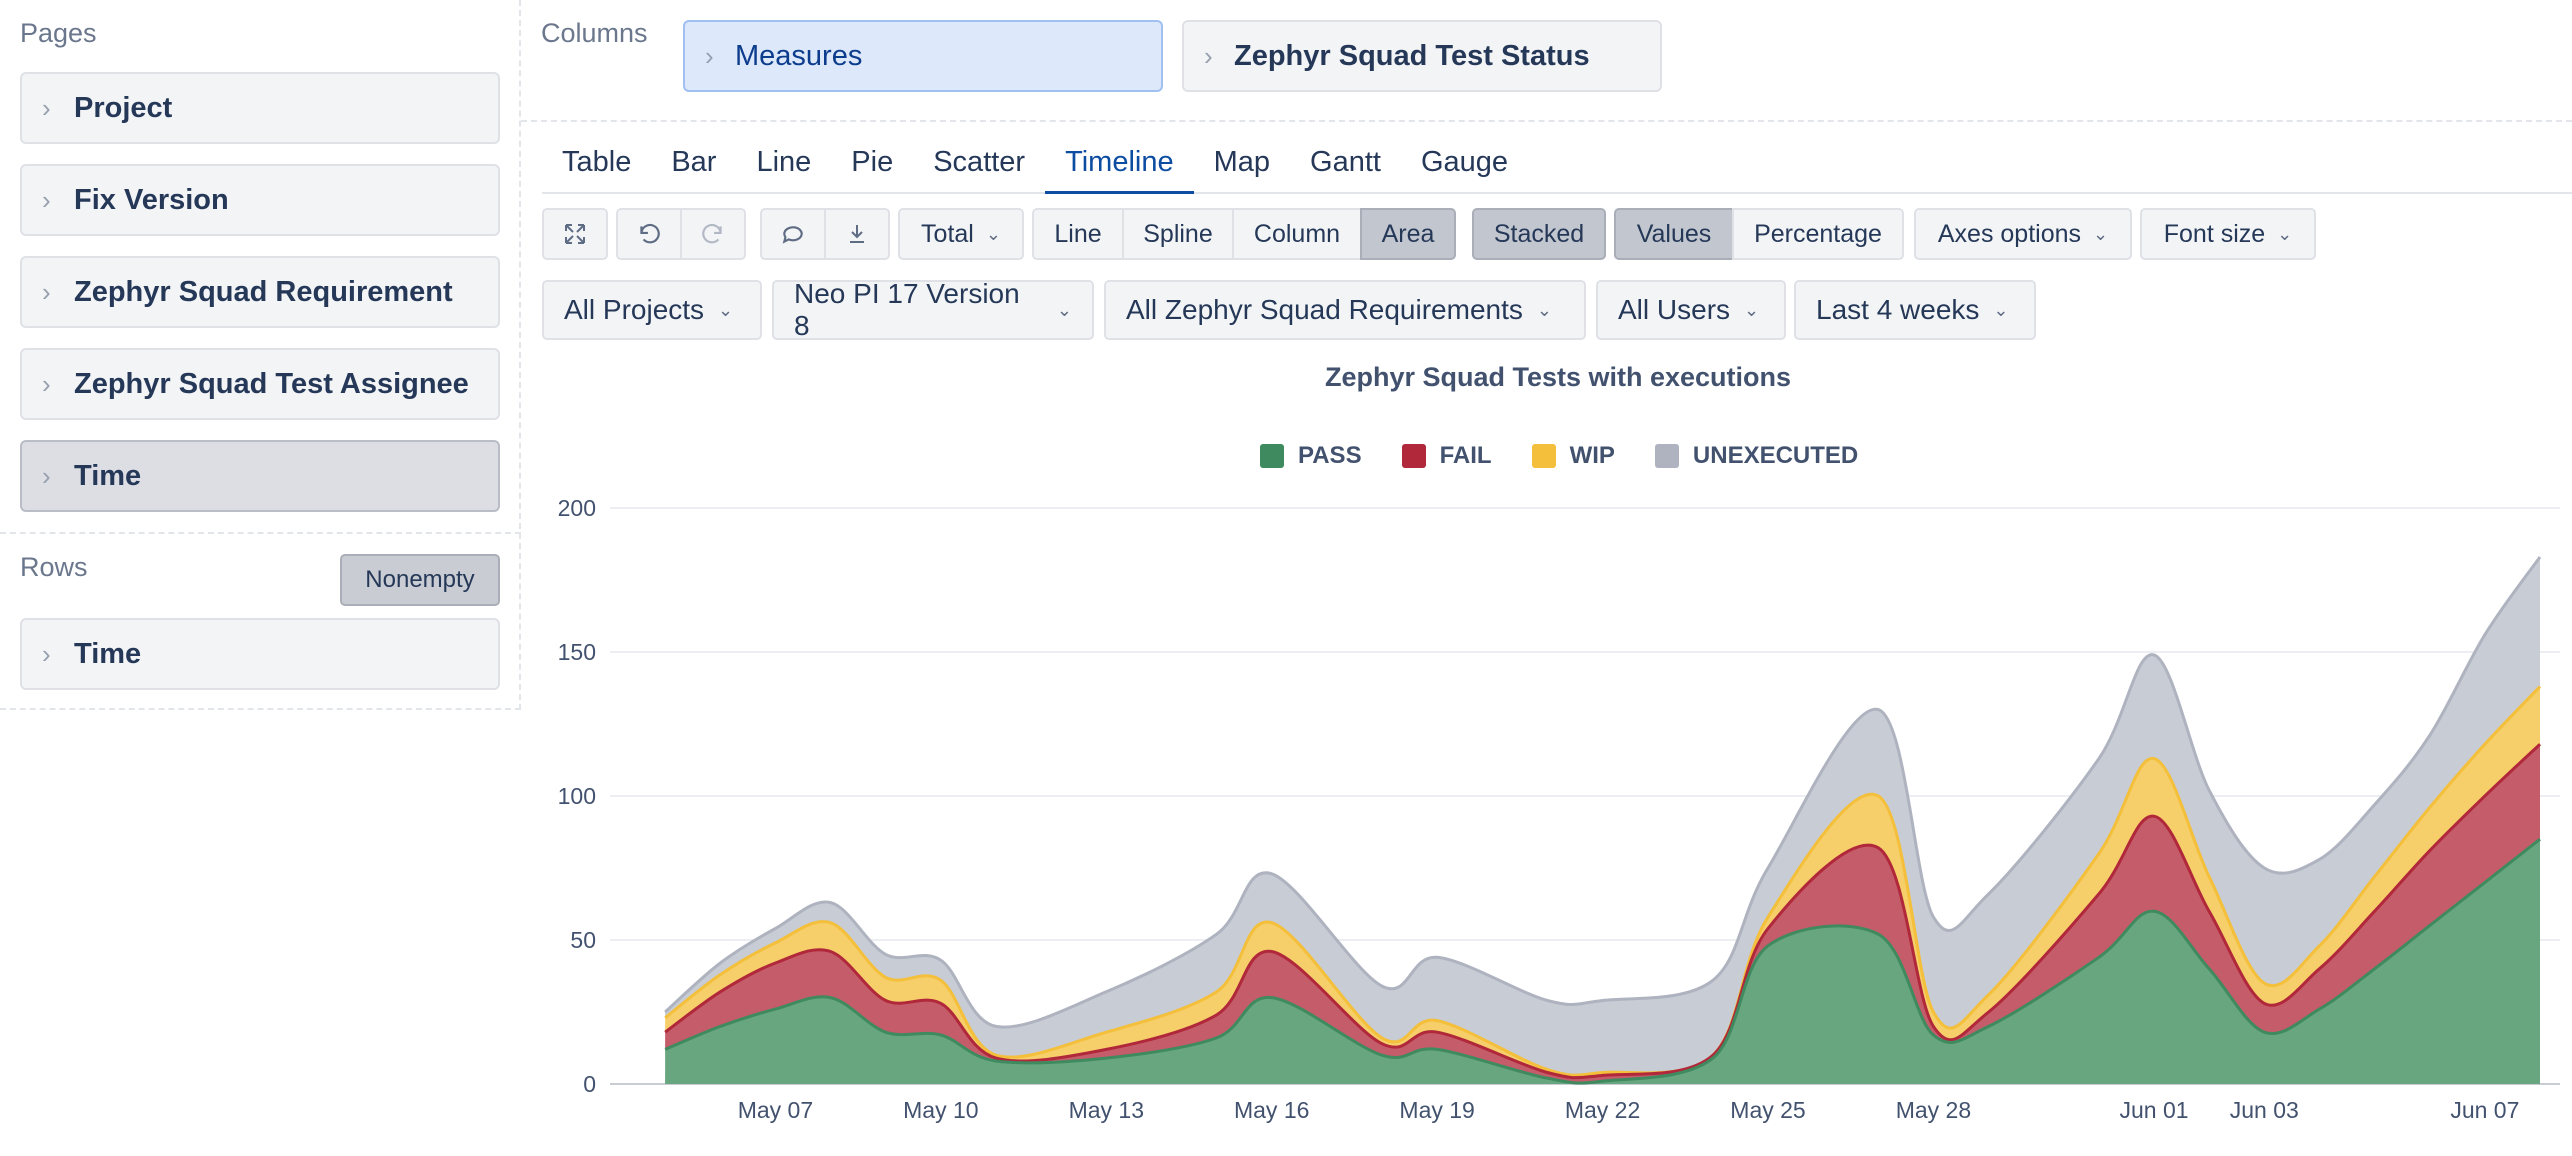 Image resolution: width=2572 pixels, height=1156 pixels. What do you see at coordinates (1297, 234) in the screenshot?
I see `column-mode-button: Column` at bounding box center [1297, 234].